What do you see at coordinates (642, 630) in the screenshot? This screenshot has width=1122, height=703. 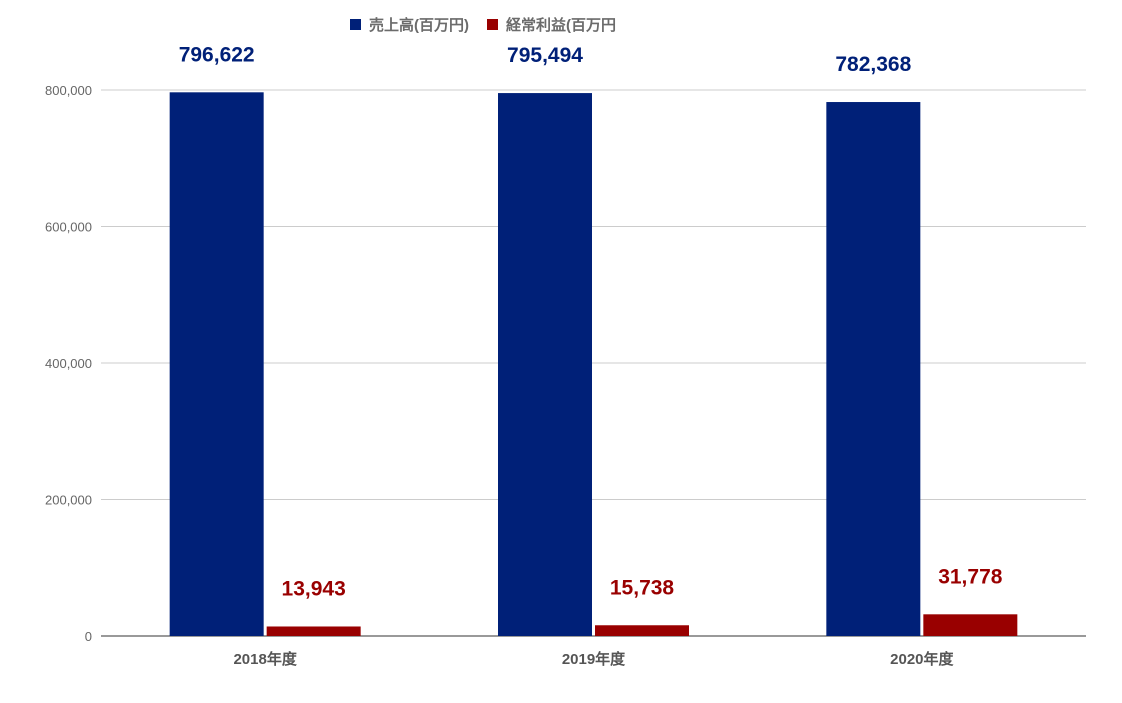 I see `bar-profit-2019年度` at bounding box center [642, 630].